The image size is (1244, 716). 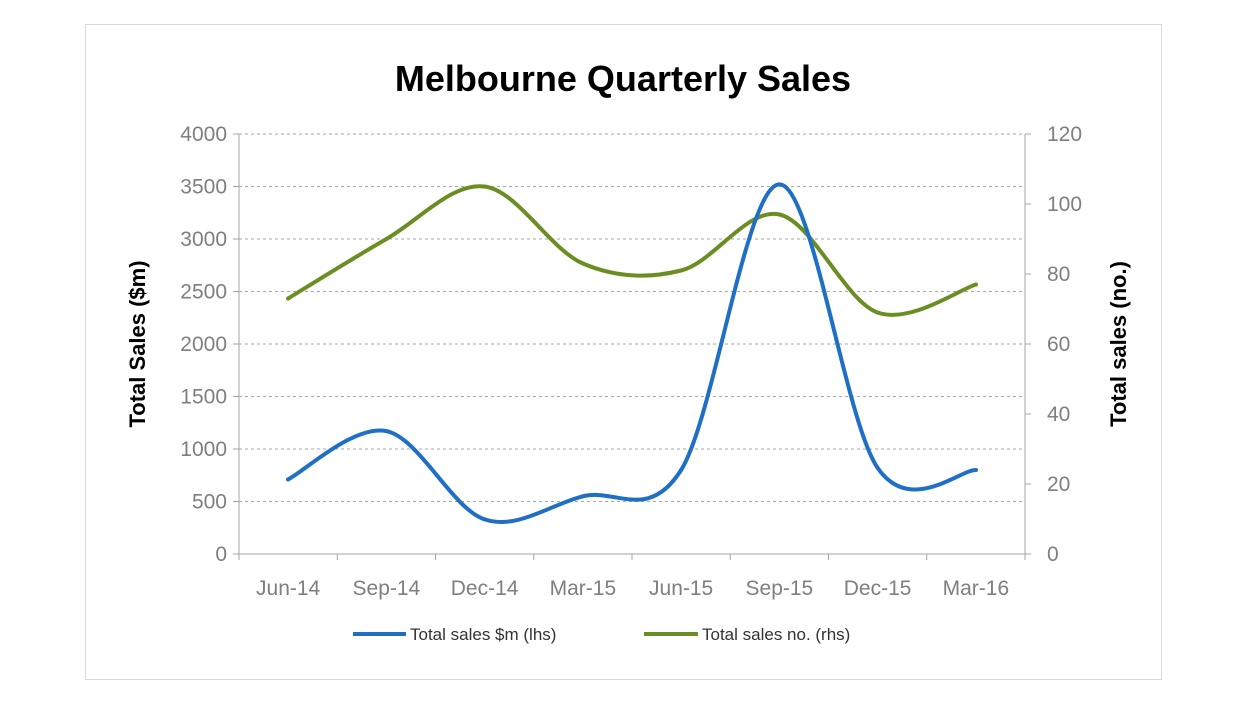 I want to click on y-tick-label: 4000, so click(x=203, y=134).